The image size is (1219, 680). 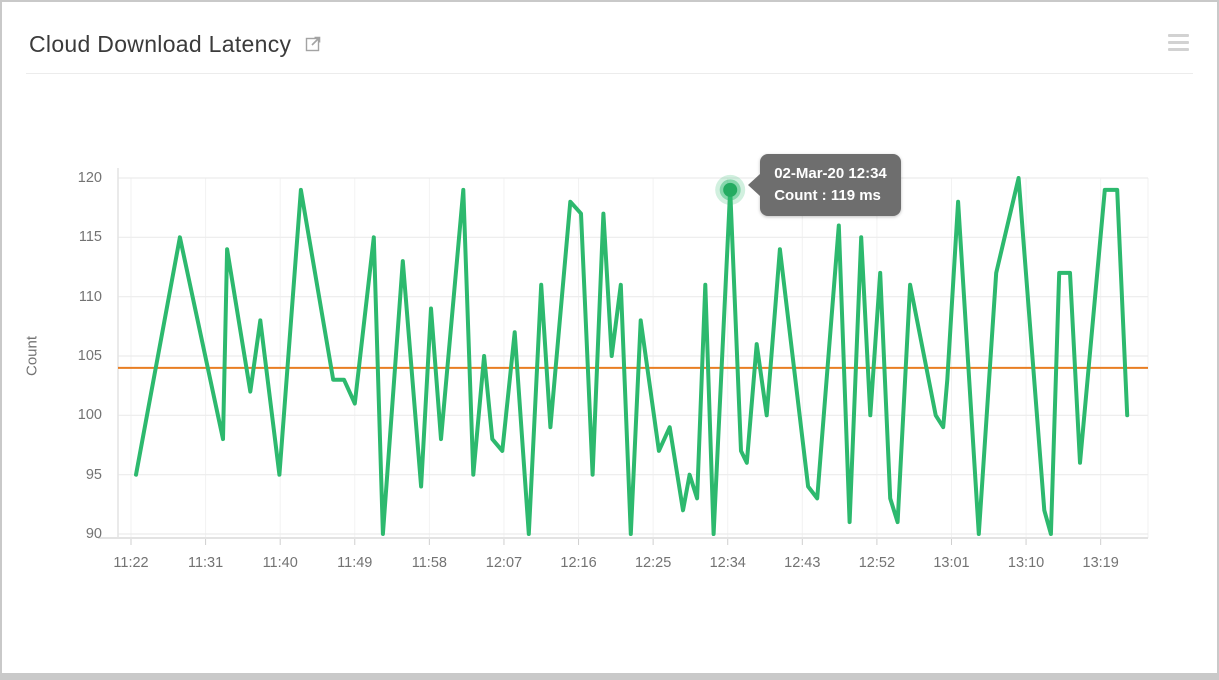 I want to click on x-tick-label: 13:10, so click(x=1026, y=563).